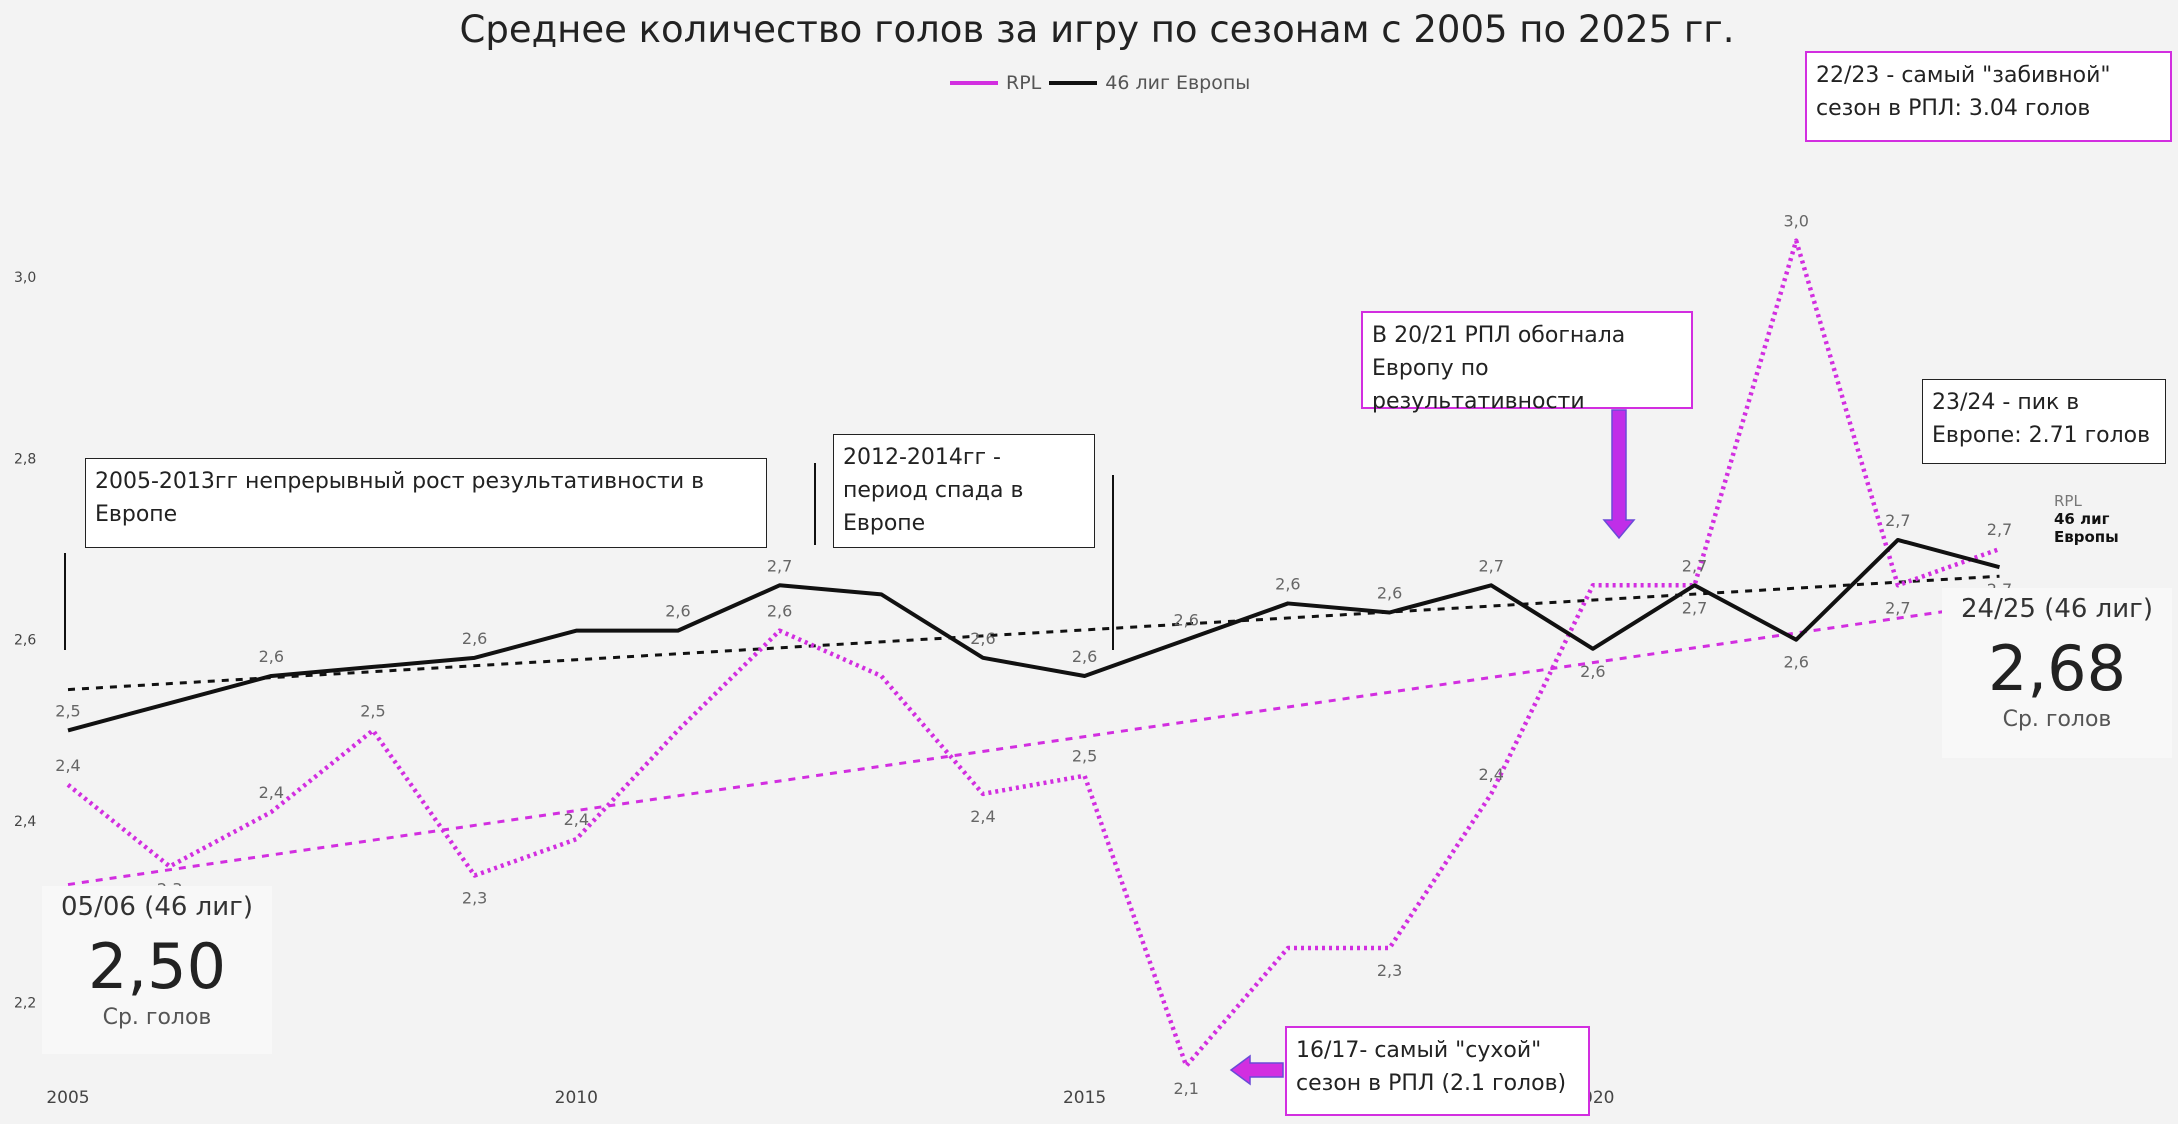  Describe the element at coordinates (1256, 1070) in the screenshot. I see `arrow-left-icon` at that location.